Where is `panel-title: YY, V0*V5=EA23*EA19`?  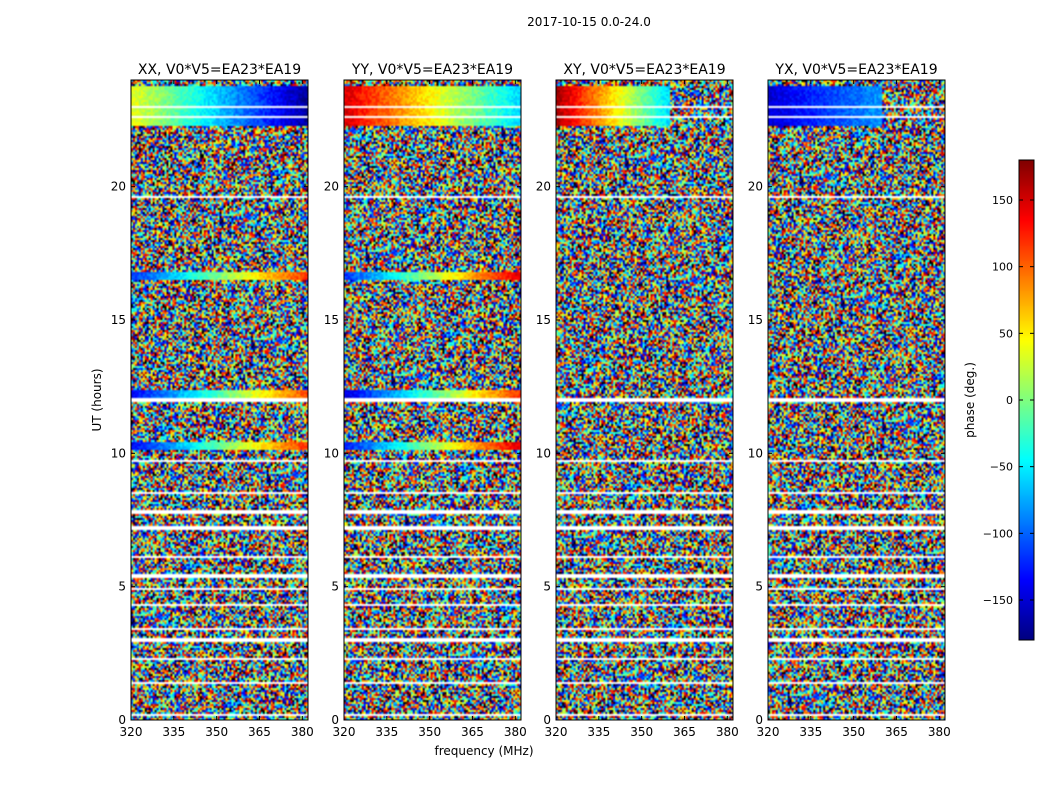
panel-title: YY, V0*V5=EA23*EA19 is located at coordinates (432, 70).